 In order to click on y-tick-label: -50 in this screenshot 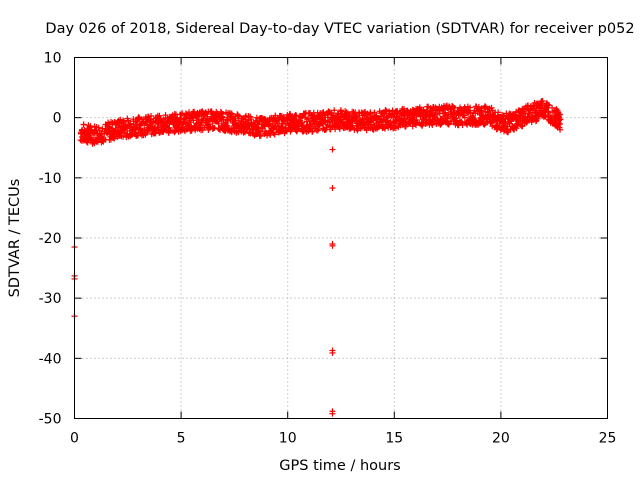, I will do `click(50, 420)`.